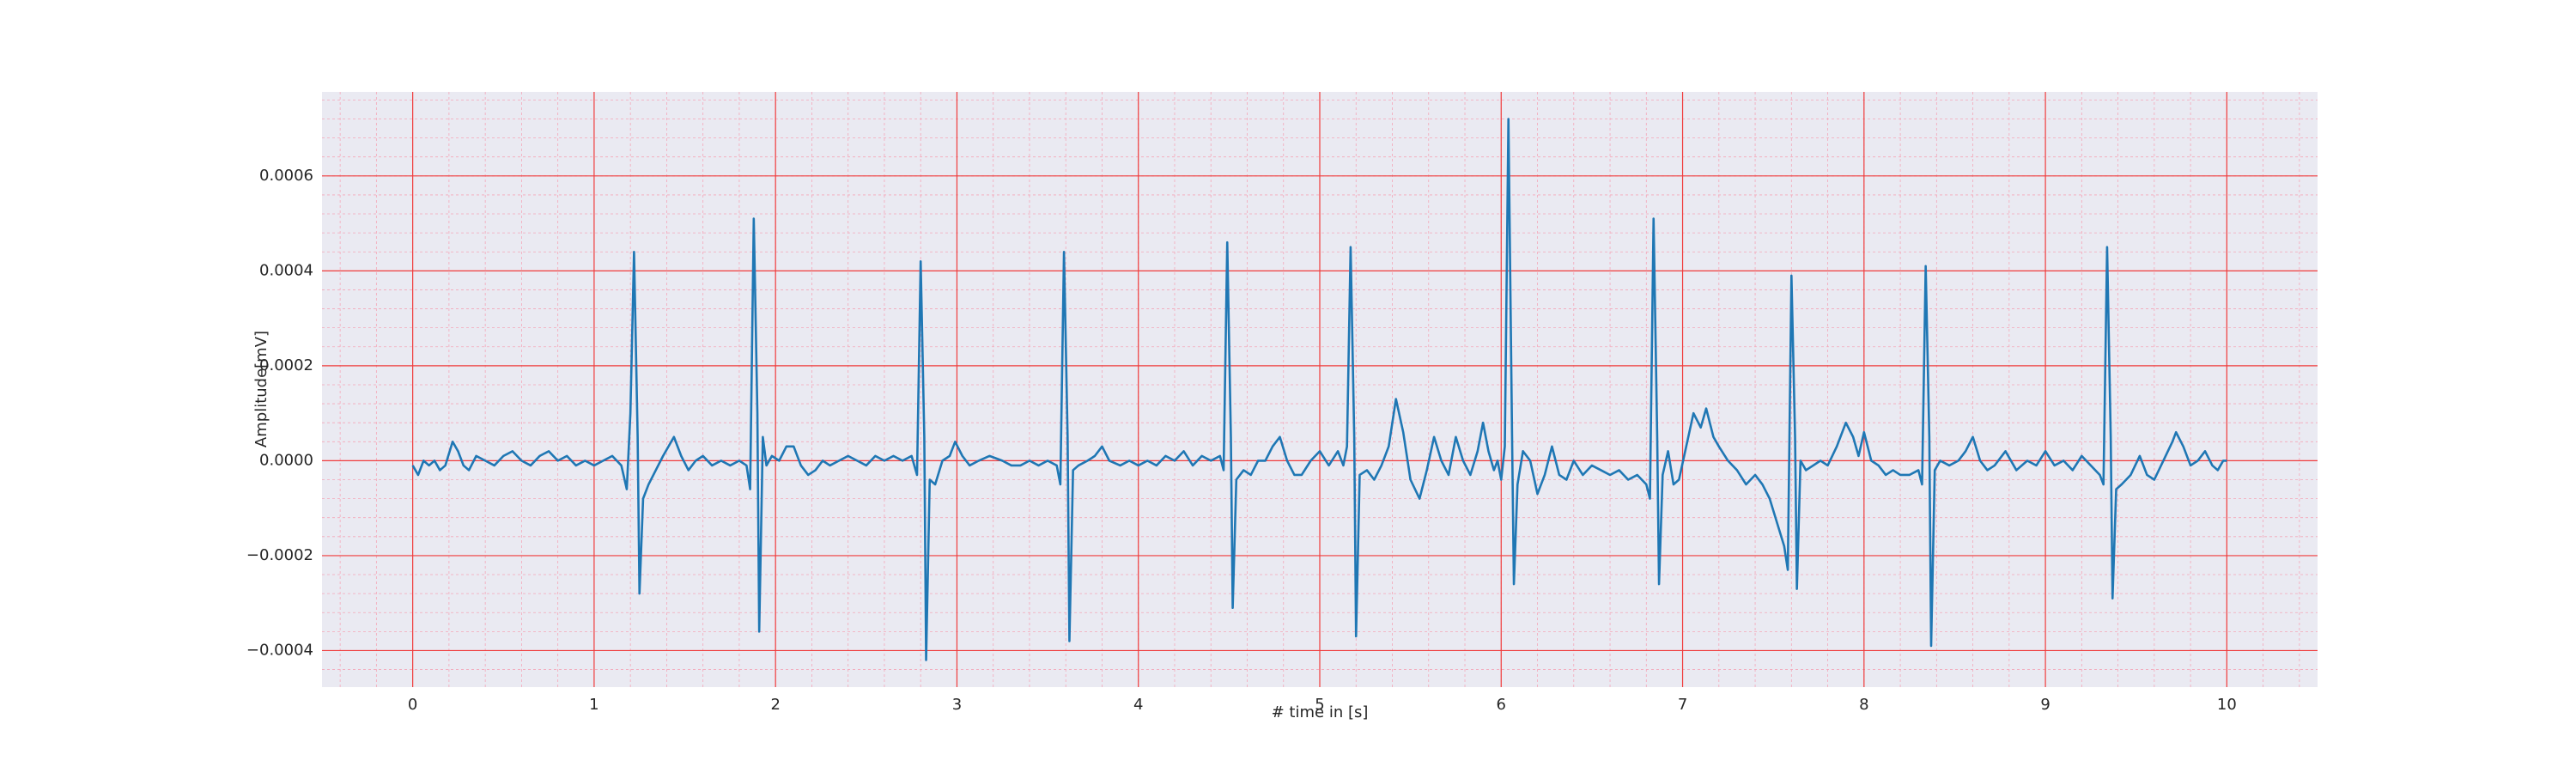 The height and width of the screenshot is (773, 2576). What do you see at coordinates (1138, 705) in the screenshot?
I see `x-tick-label: 4` at bounding box center [1138, 705].